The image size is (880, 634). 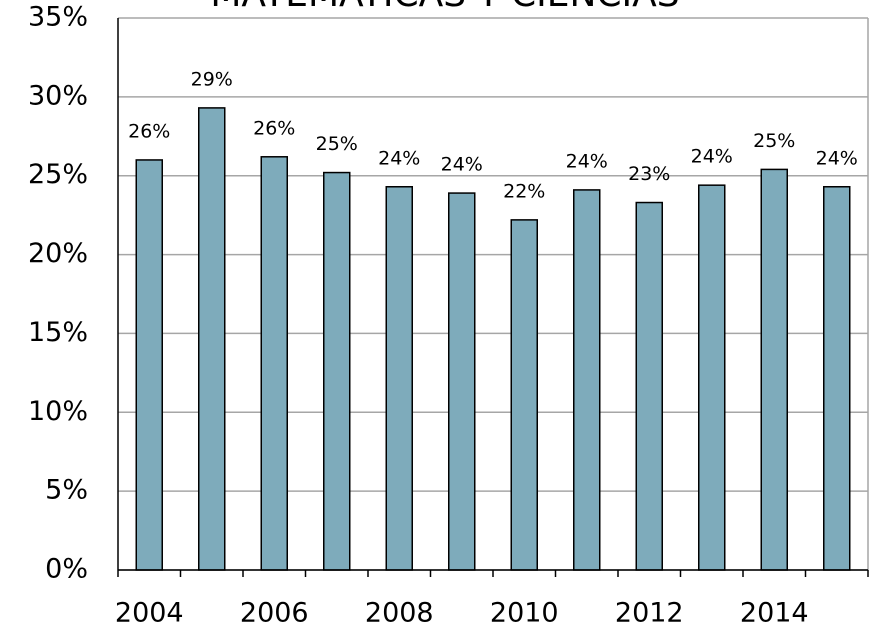 I want to click on x-tick-label: 2014, so click(x=774, y=613).